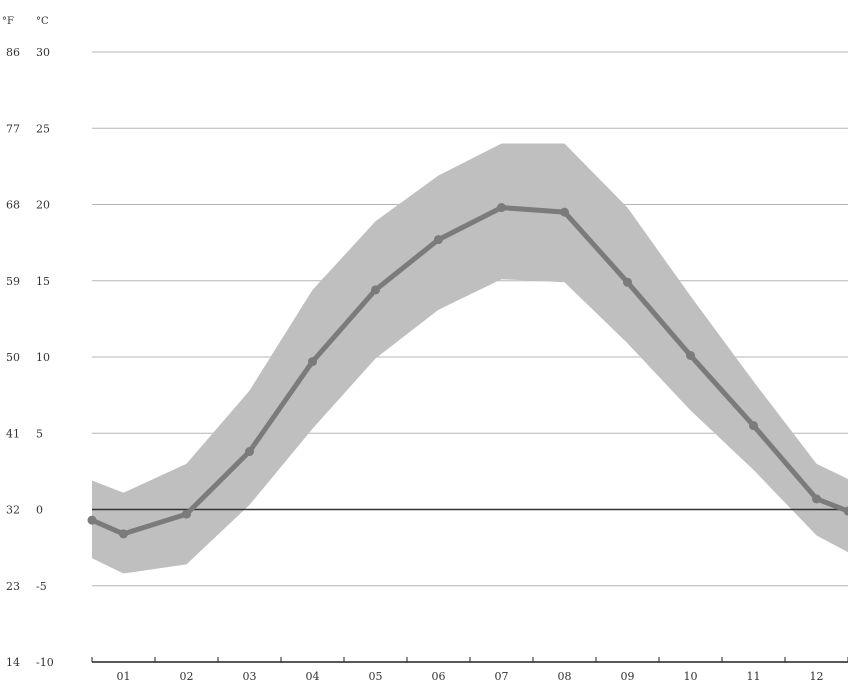  Describe the element at coordinates (39, 510) in the screenshot. I see `y-tick-label-c: 0` at that location.